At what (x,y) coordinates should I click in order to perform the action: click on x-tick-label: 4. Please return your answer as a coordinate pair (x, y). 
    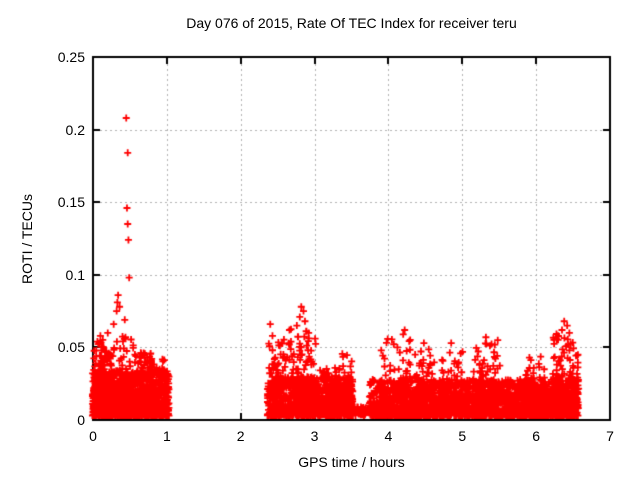
    Looking at the image, I should click on (388, 436).